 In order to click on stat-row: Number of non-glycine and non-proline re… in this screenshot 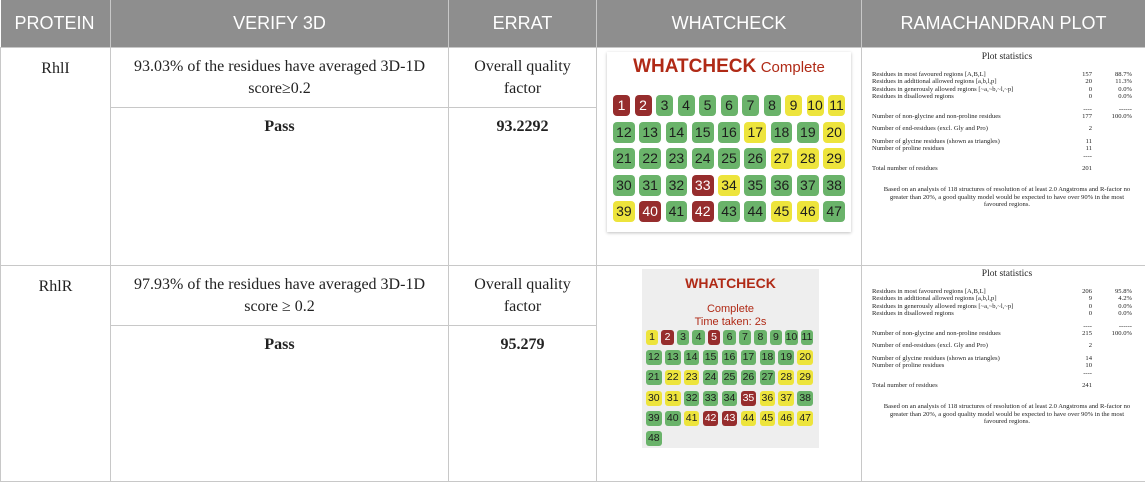, I will do `click(1007, 116)`.